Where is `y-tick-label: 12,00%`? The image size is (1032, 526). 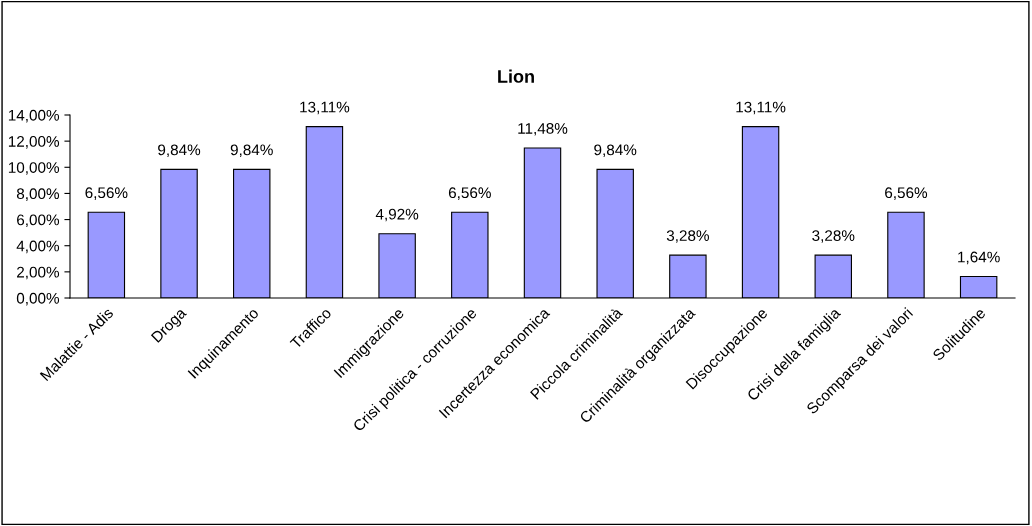
y-tick-label: 12,00% is located at coordinates (34, 142).